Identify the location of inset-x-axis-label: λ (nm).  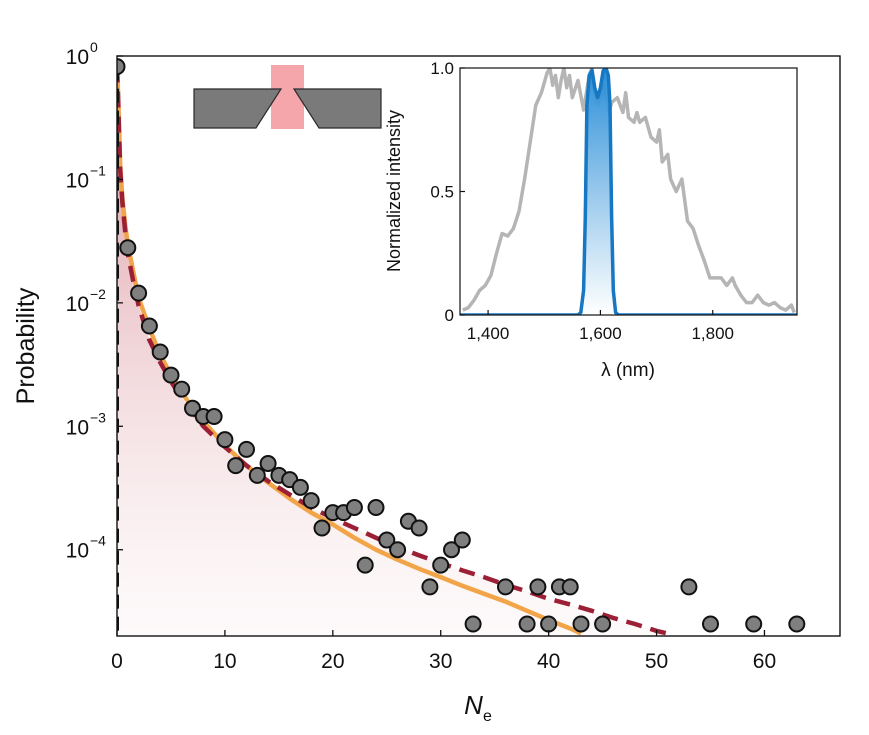
(628, 370).